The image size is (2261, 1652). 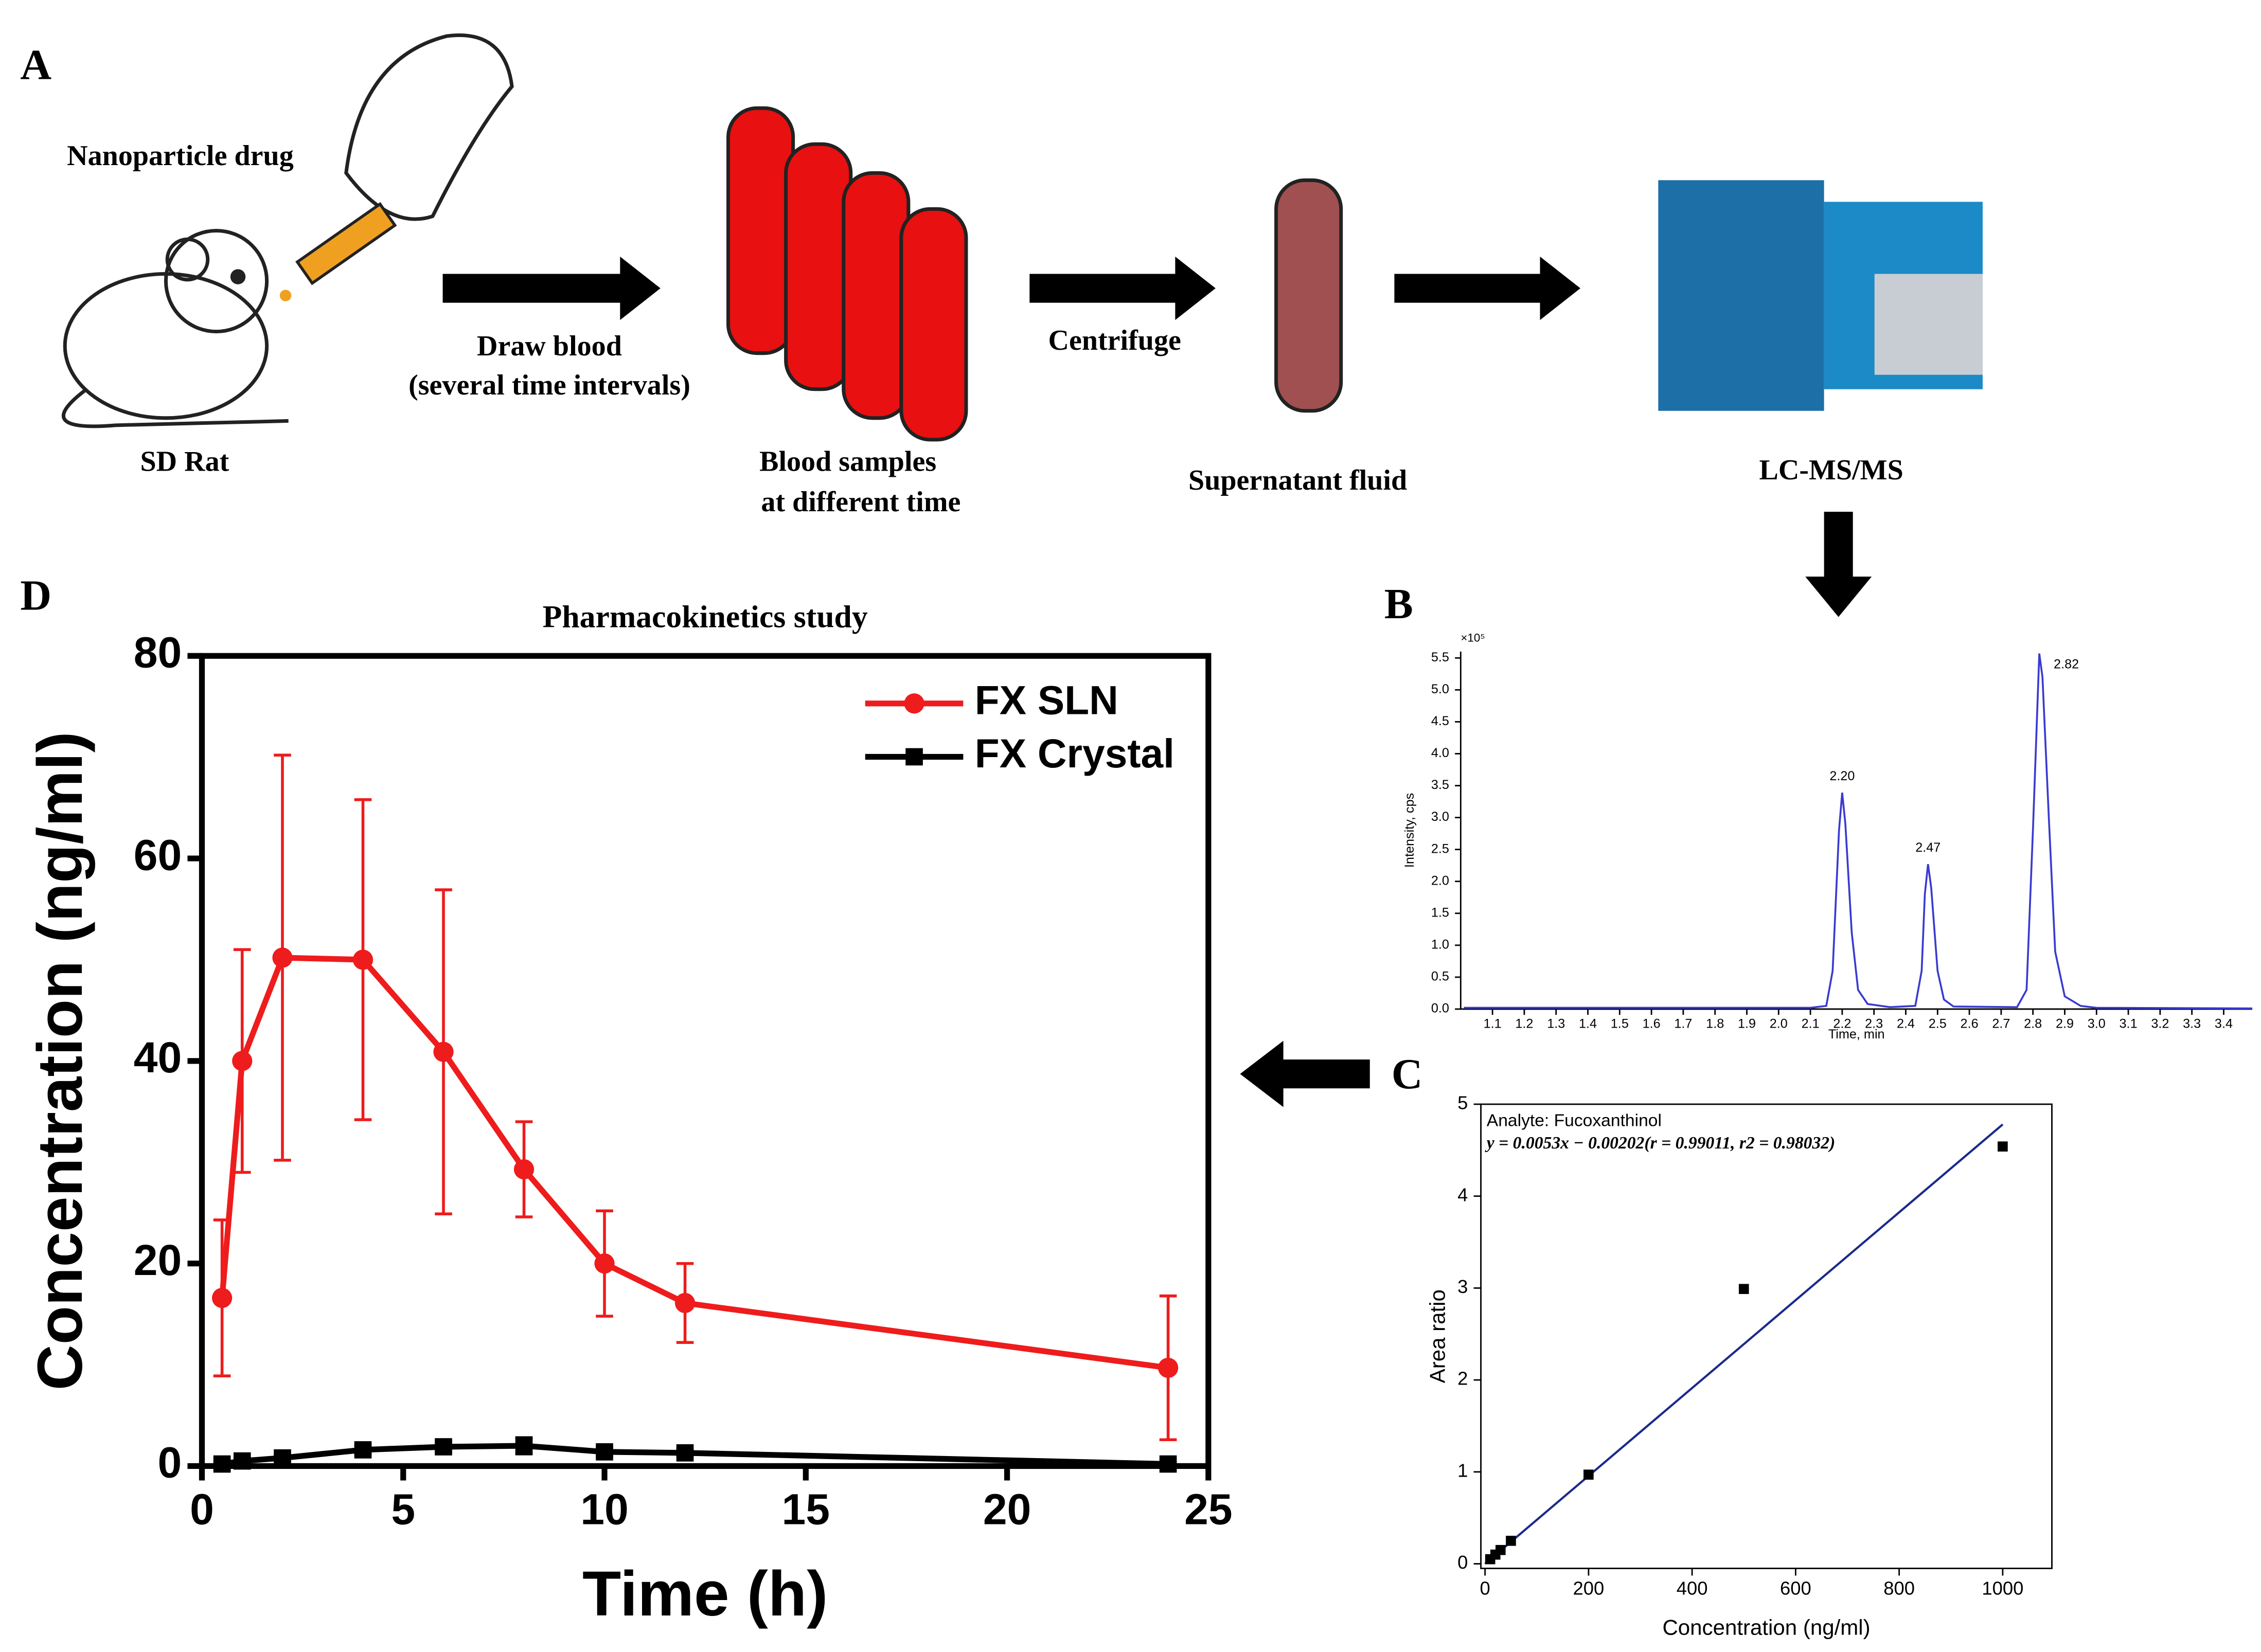 I want to click on peak-label: 2.47, so click(x=1928, y=847).